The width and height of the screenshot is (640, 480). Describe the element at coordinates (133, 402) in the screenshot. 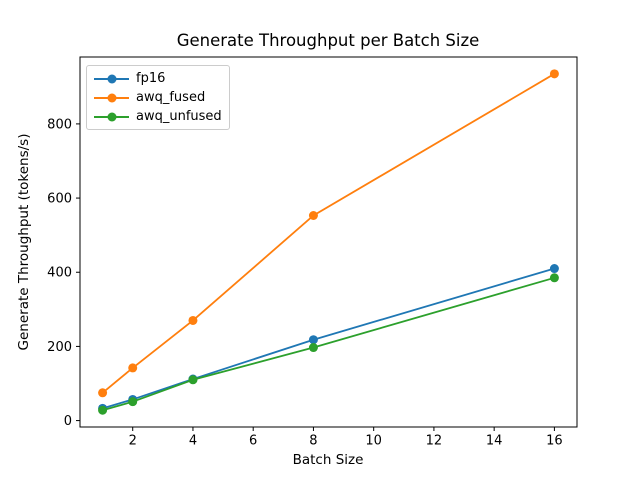

I see `data-point-awq_unfused-x2` at that location.